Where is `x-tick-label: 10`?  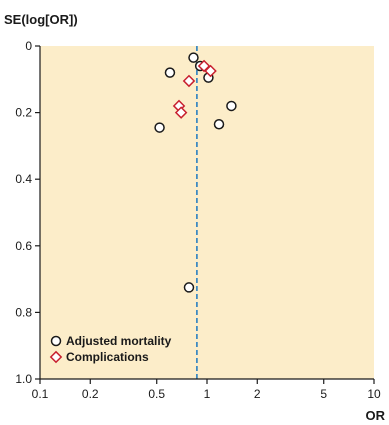 x-tick-label: 10 is located at coordinates (374, 394).